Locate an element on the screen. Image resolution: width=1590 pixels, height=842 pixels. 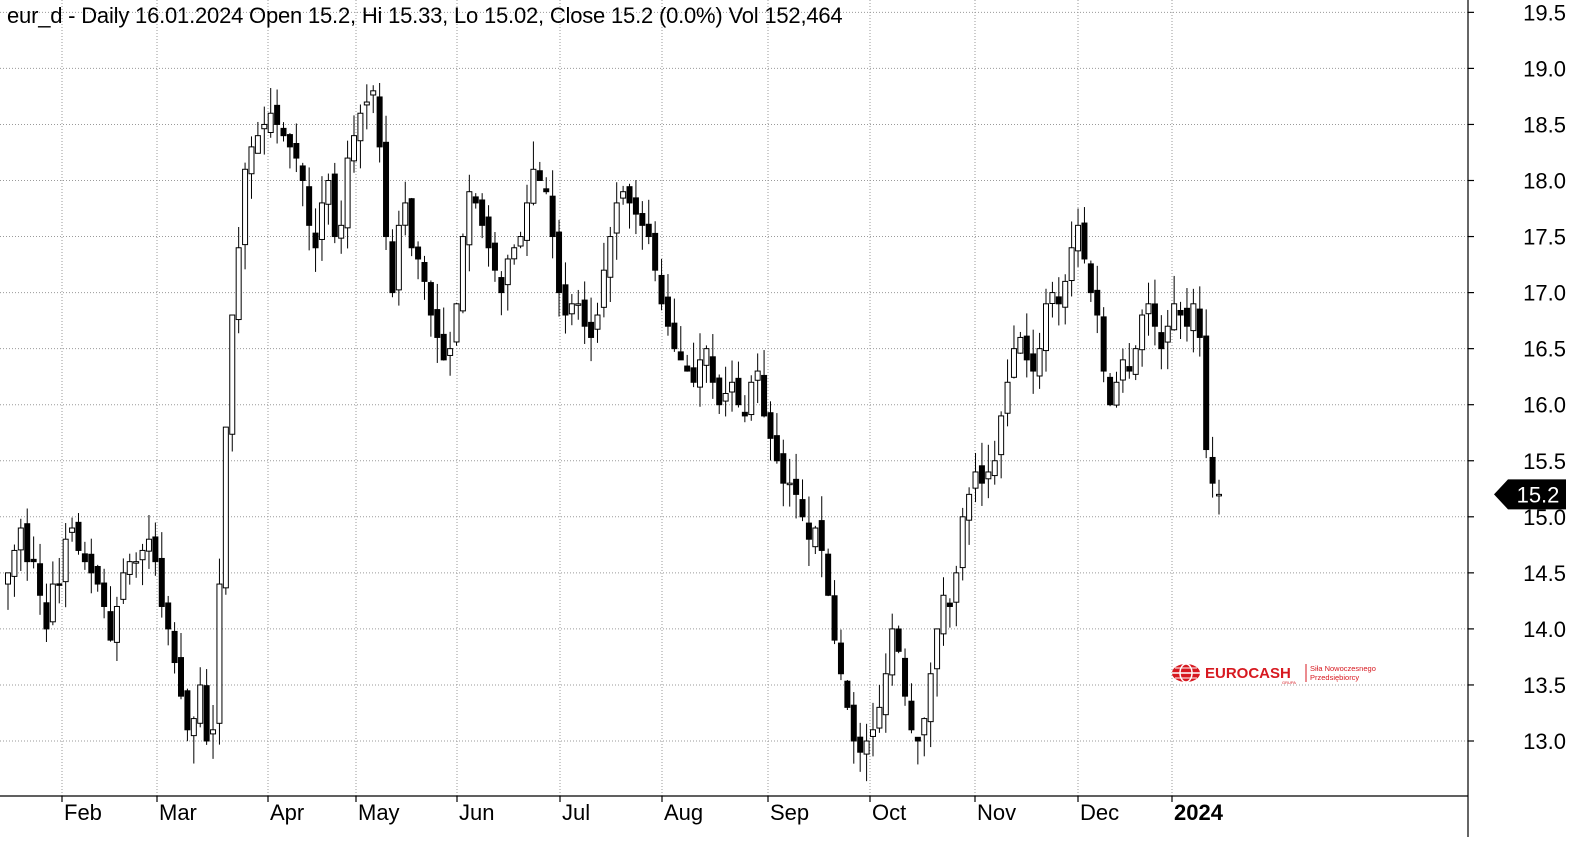
y-tick-label: 17.0 is located at coordinates (1544, 293).